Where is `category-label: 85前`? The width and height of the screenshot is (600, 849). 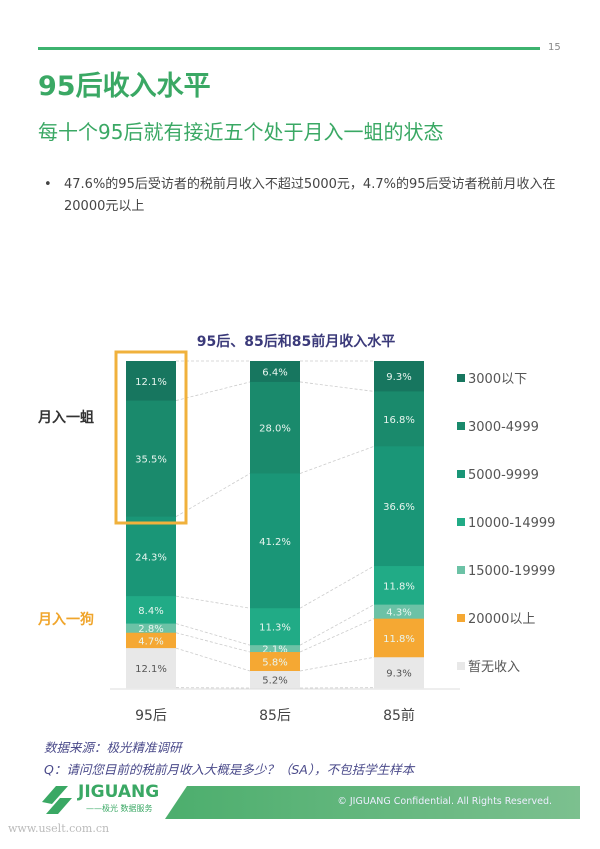
category-label: 85前 is located at coordinates (399, 715).